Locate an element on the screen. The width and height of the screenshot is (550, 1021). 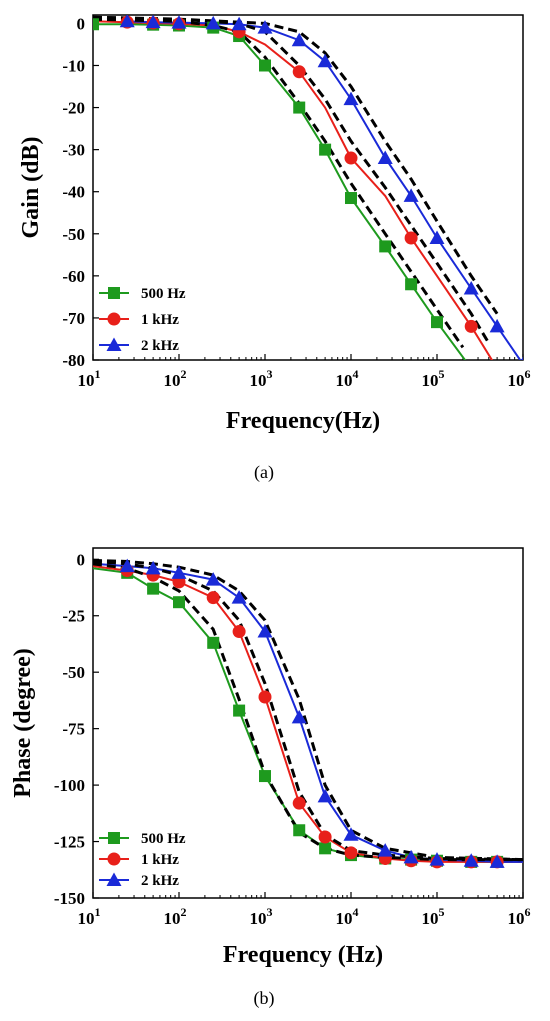
x-tick-exponent: 6 is located at coordinates (528, 374).